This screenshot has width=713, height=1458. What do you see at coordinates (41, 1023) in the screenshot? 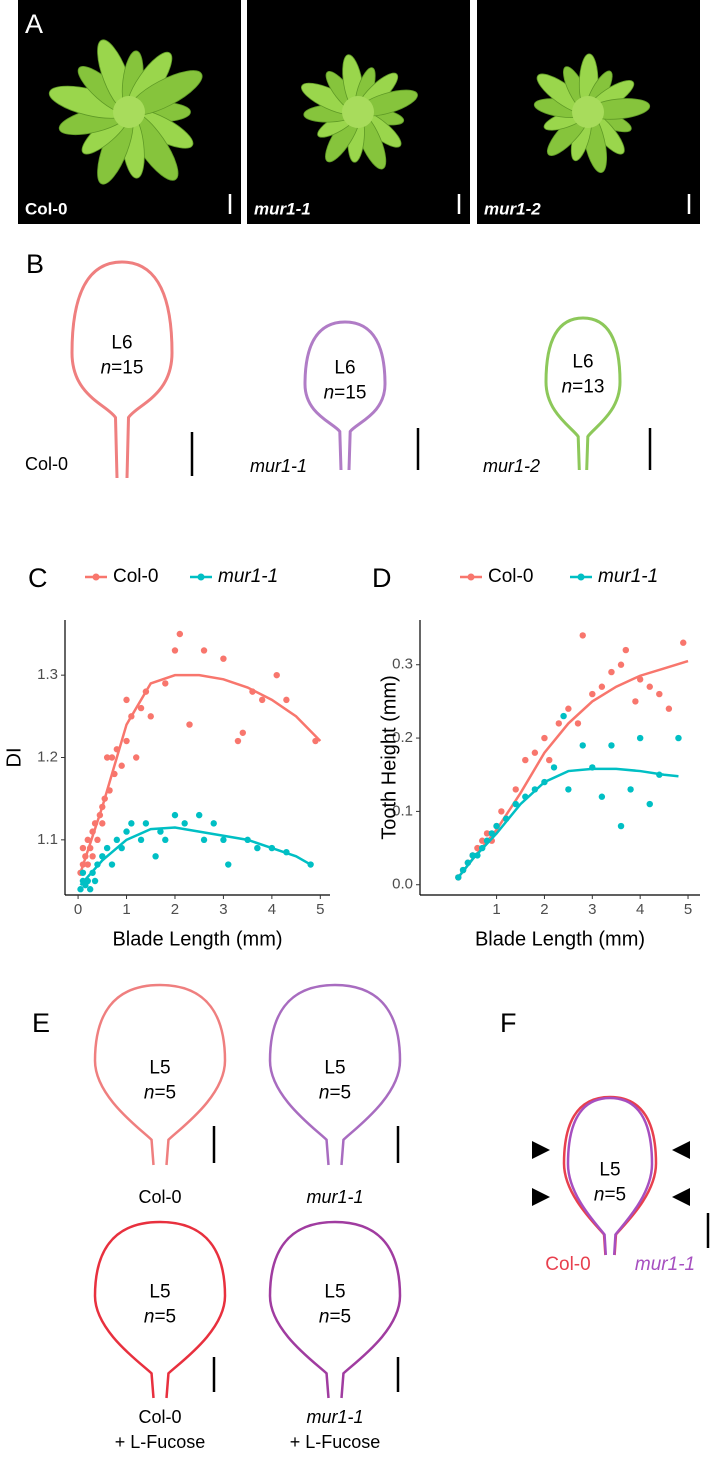
I see `panel-label: E` at bounding box center [41, 1023].